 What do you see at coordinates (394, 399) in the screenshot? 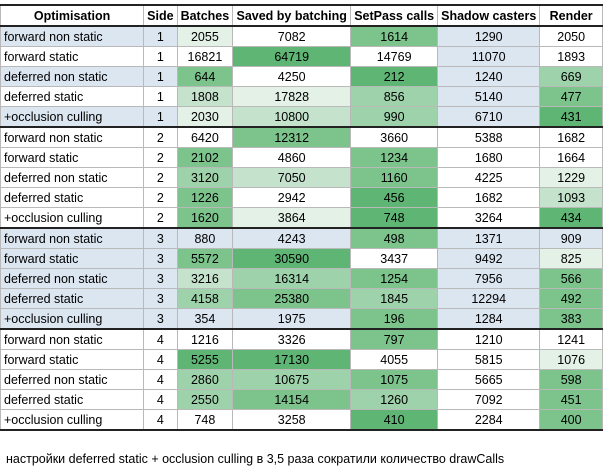
I see `value-cell: 1260` at bounding box center [394, 399].